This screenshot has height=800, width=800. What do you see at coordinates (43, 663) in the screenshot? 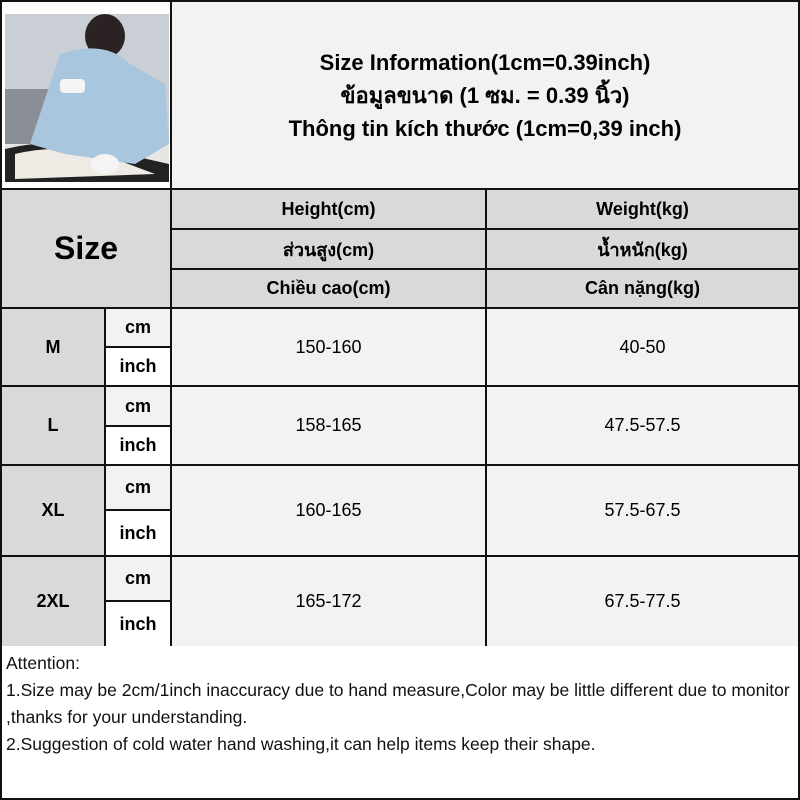
I see `attention-heading: Attention:` at bounding box center [43, 663].